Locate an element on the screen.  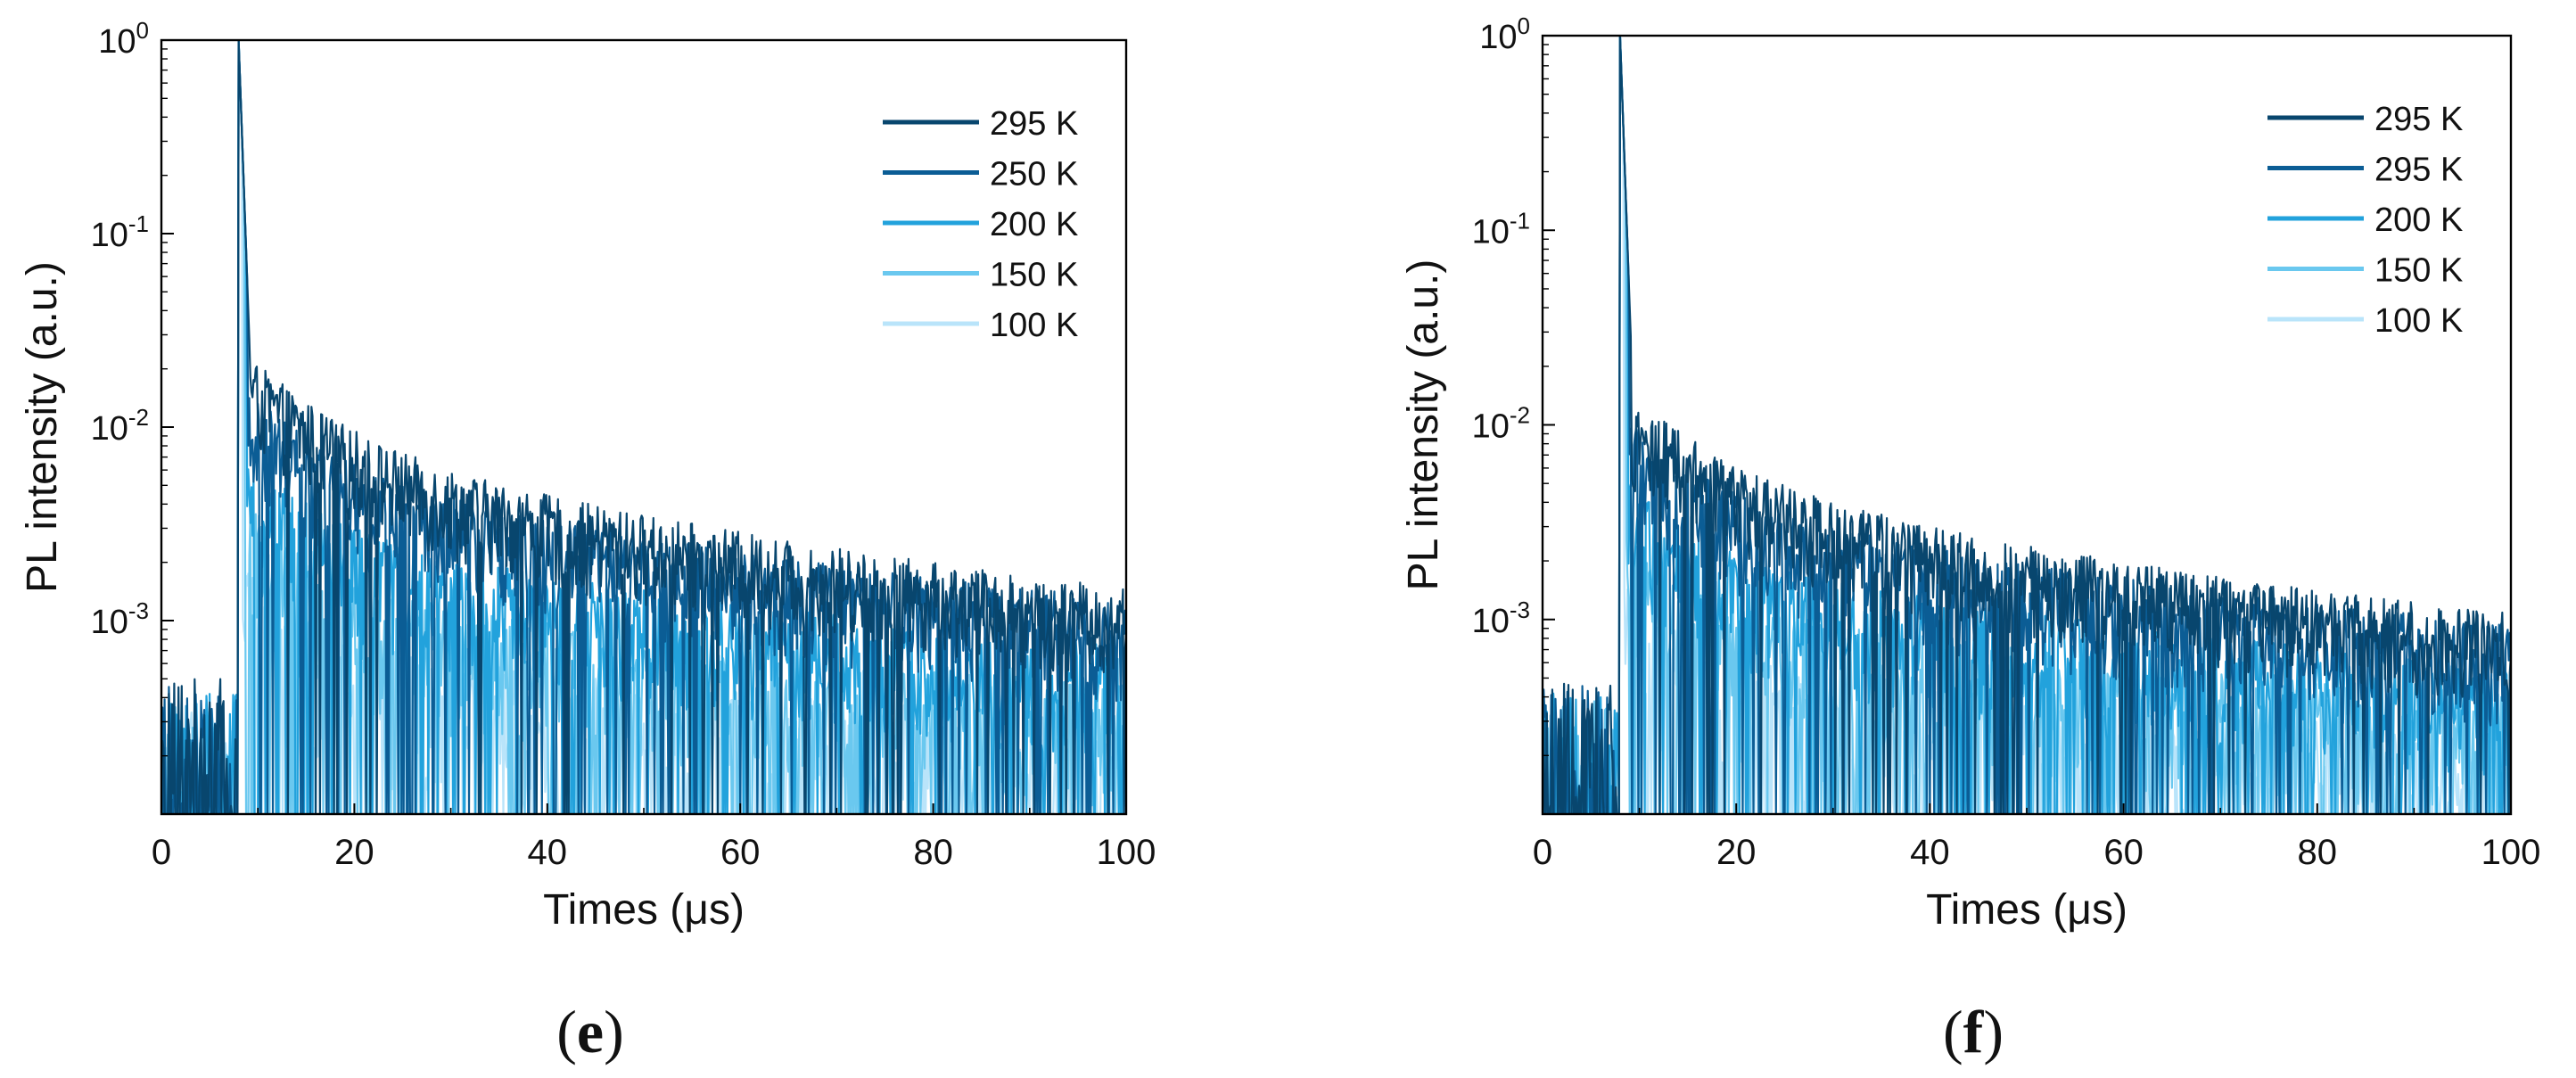
panel-label-e: (e) is located at coordinates (590, 1032).